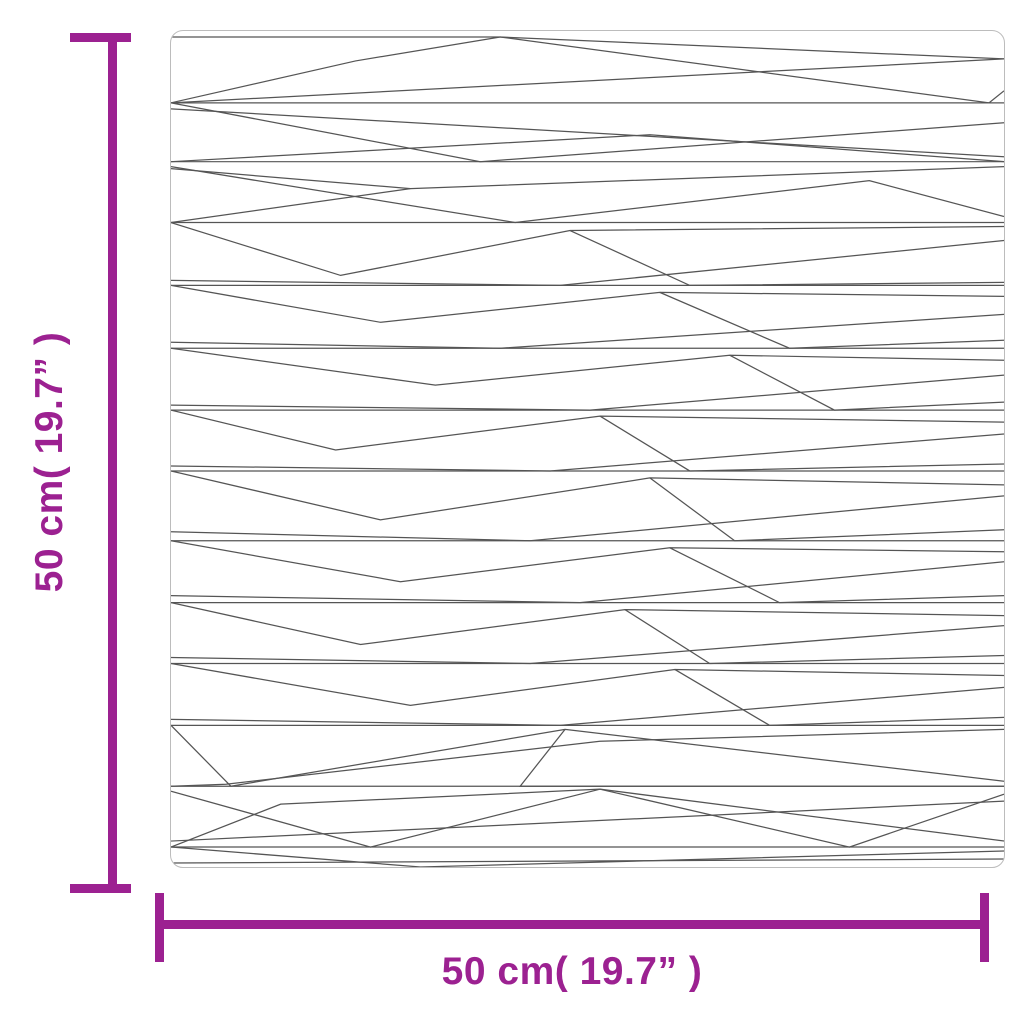 Image resolution: width=1024 pixels, height=1024 pixels. What do you see at coordinates (572, 924) in the screenshot?
I see `width-dimension-line` at bounding box center [572, 924].